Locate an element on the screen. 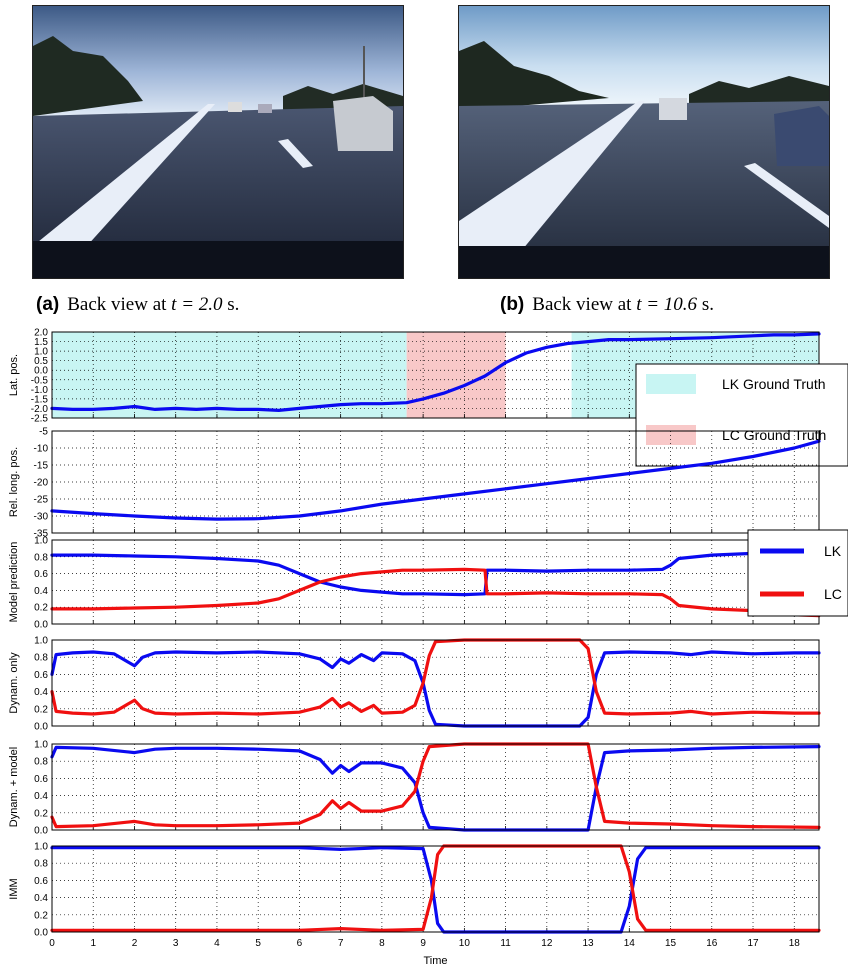 The height and width of the screenshot is (974, 848). caption-b: (b) Back view at t = 10.6 s. is located at coordinates (607, 305).